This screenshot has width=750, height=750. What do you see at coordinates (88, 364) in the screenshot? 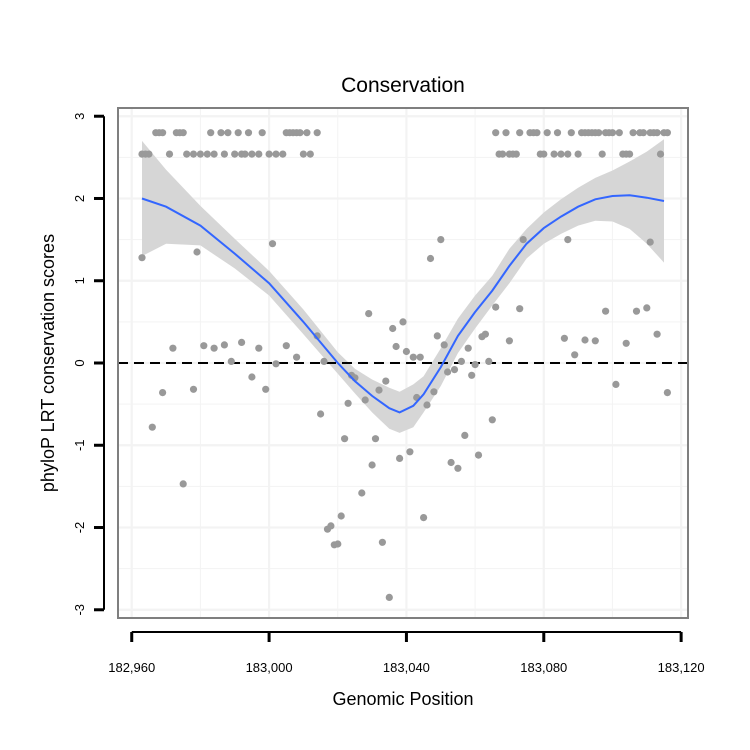
I see `y-axis: -3 -2 -1 0 1 2 3` at bounding box center [88, 364].